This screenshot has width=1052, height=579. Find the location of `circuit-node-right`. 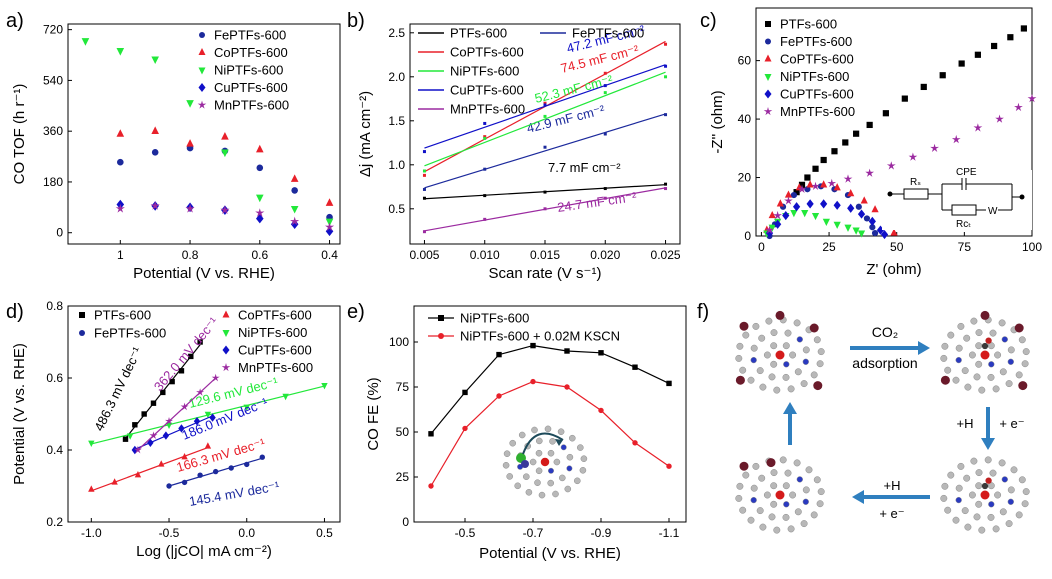

circuit-node-right is located at coordinates (1022, 197).